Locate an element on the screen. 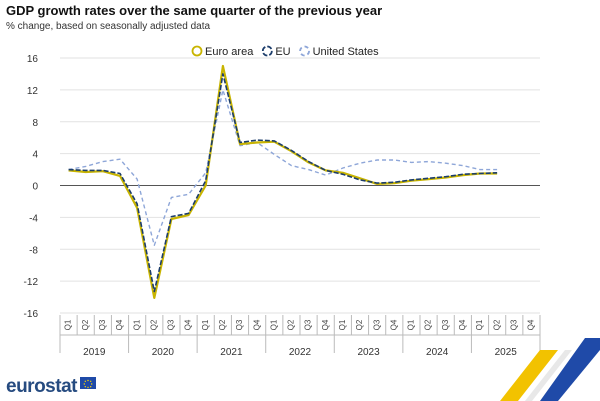  x-tick-year: 2024 is located at coordinates (437, 352).